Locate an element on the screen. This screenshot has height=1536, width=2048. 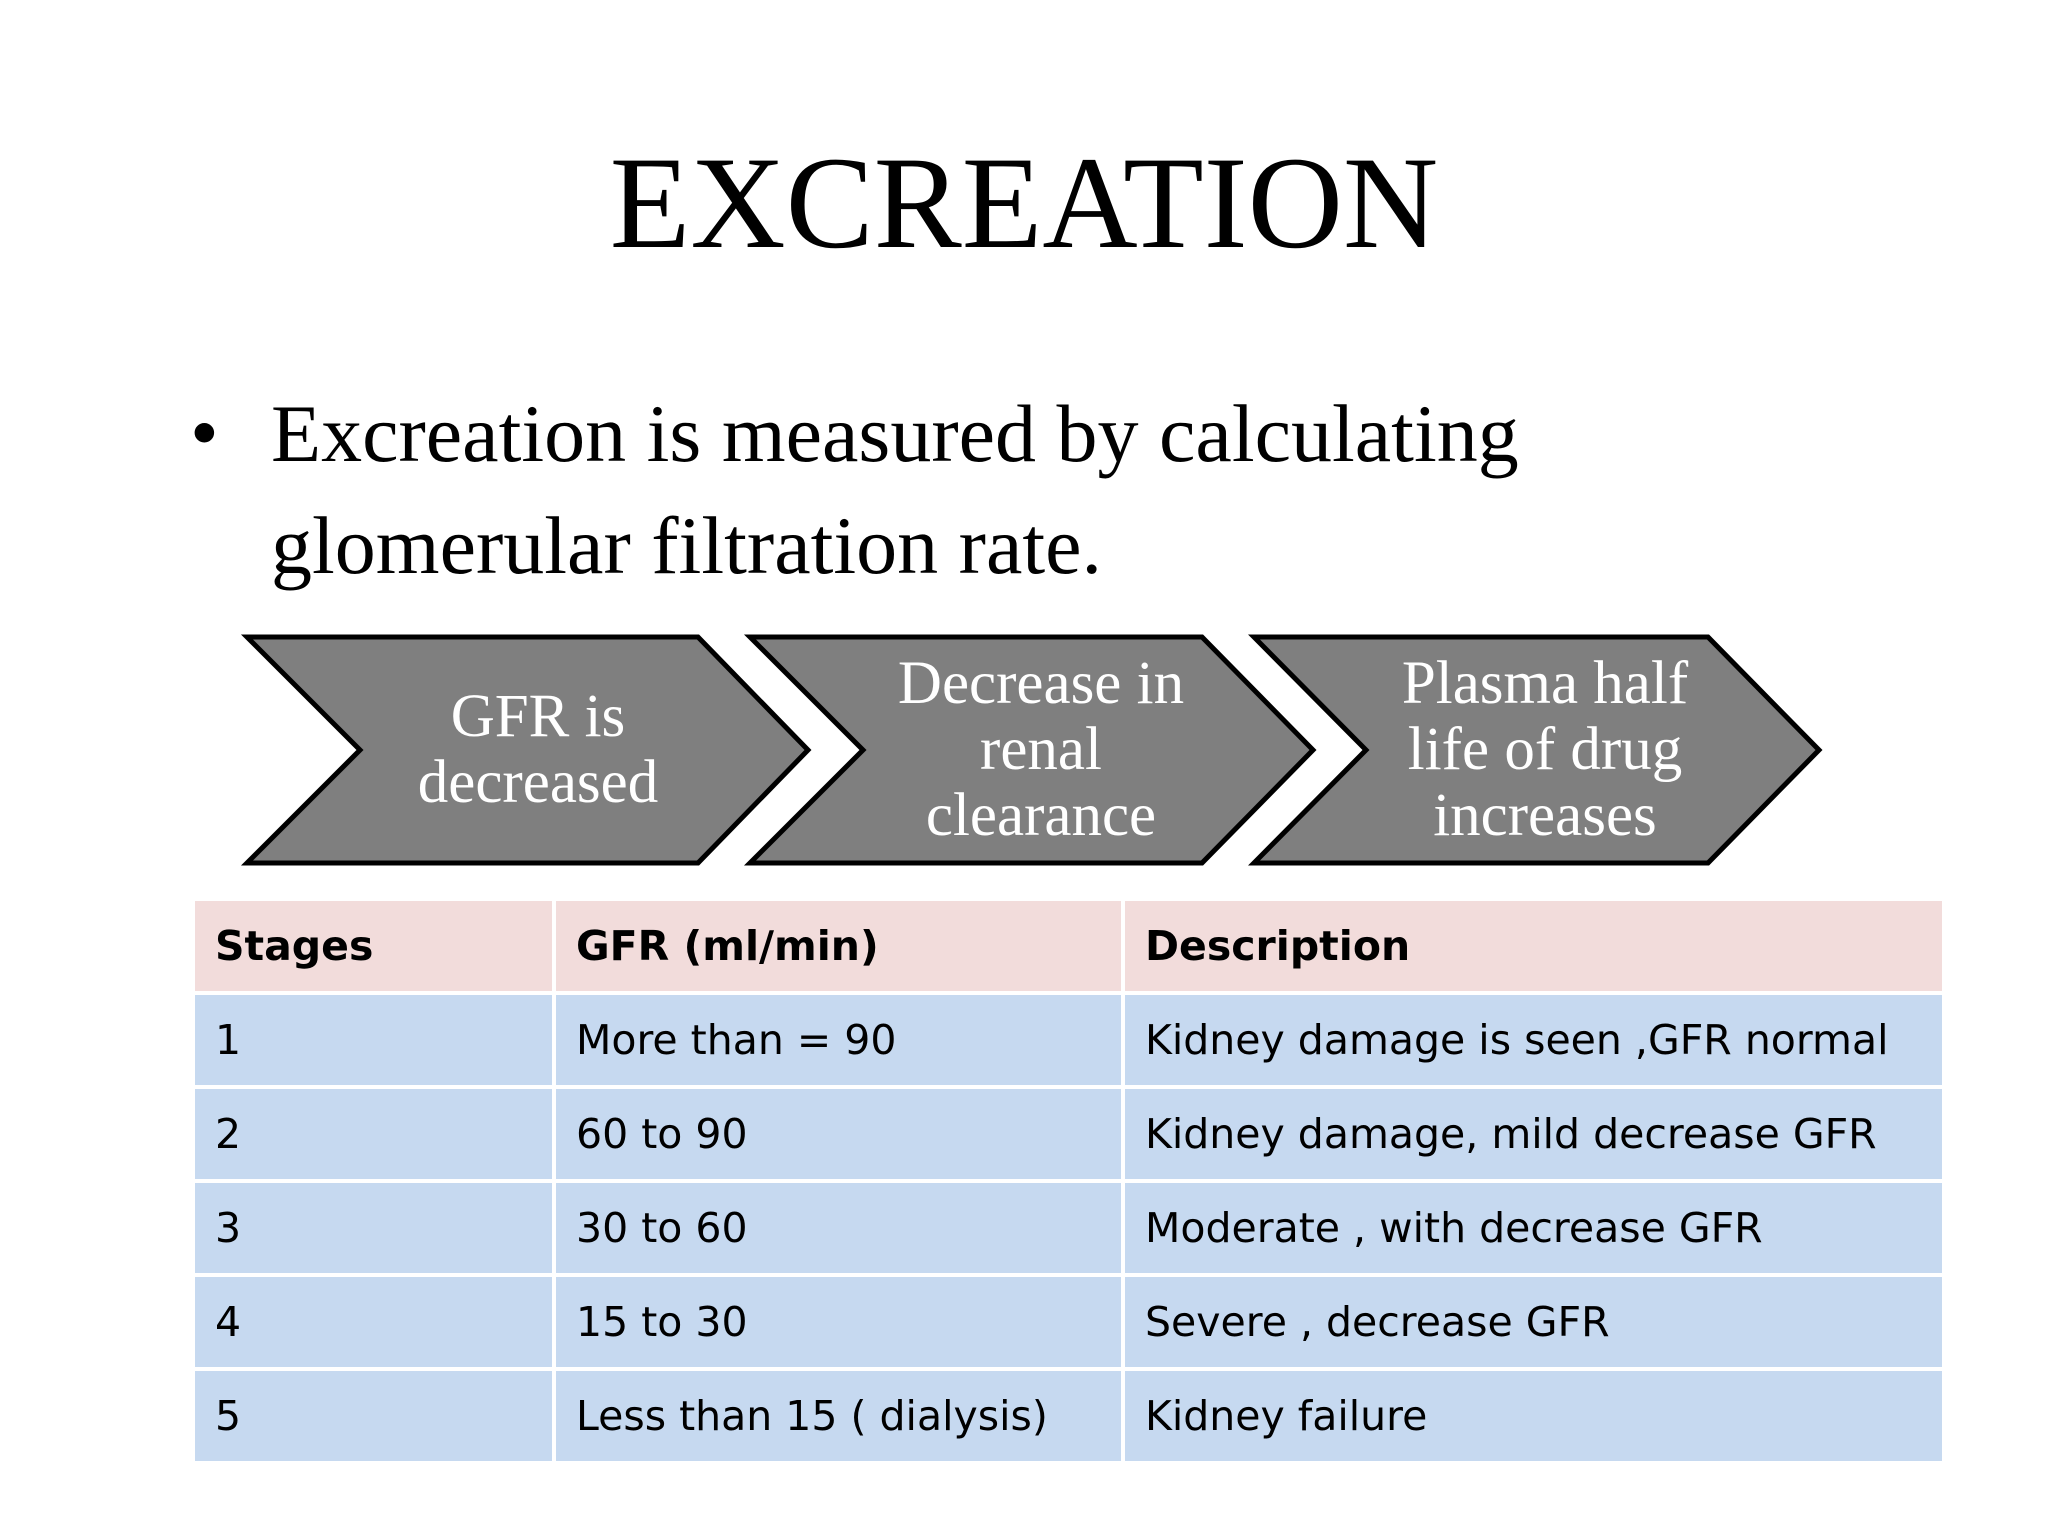
table-cell: More than = 90 is located at coordinates (838, 1040).